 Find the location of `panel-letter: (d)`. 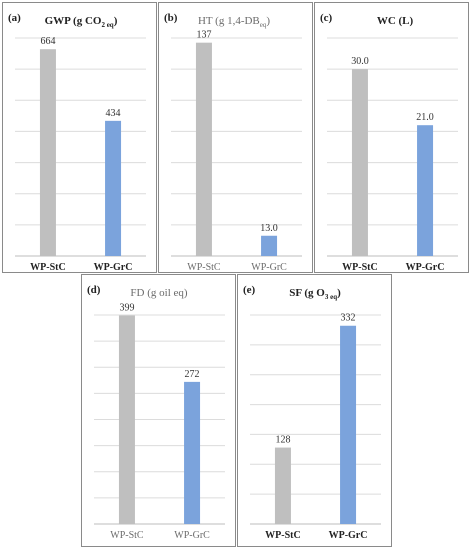

panel-letter: (d) is located at coordinates (94, 290).